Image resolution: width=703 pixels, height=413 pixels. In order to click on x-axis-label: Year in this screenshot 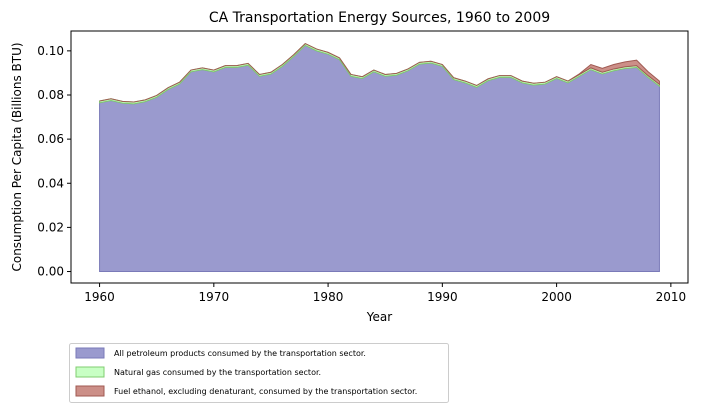, I will do `click(379, 317)`.